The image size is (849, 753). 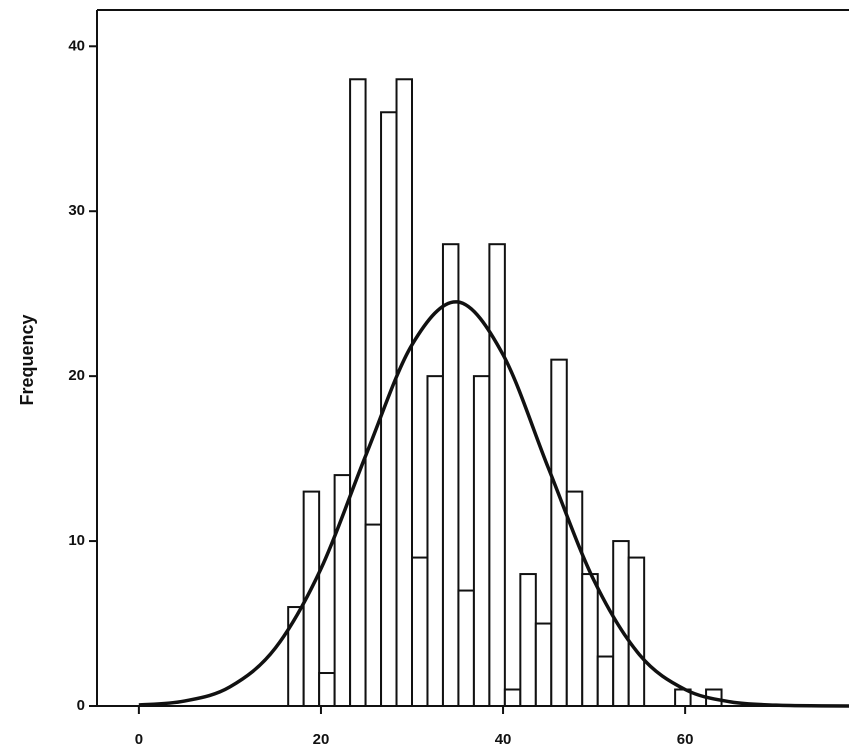 What do you see at coordinates (321, 739) in the screenshot?
I see `x-tick-label: 20` at bounding box center [321, 739].